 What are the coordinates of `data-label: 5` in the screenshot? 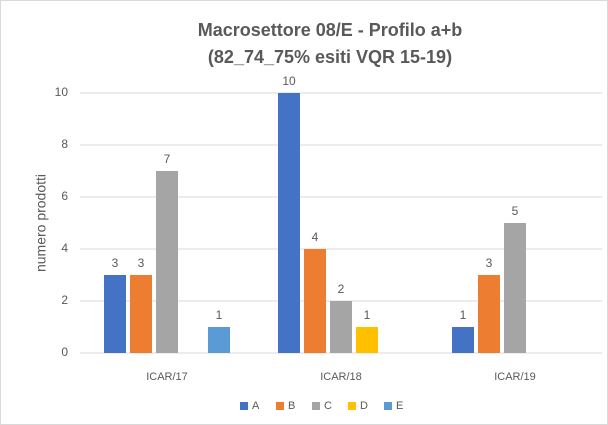 It's located at (515, 211).